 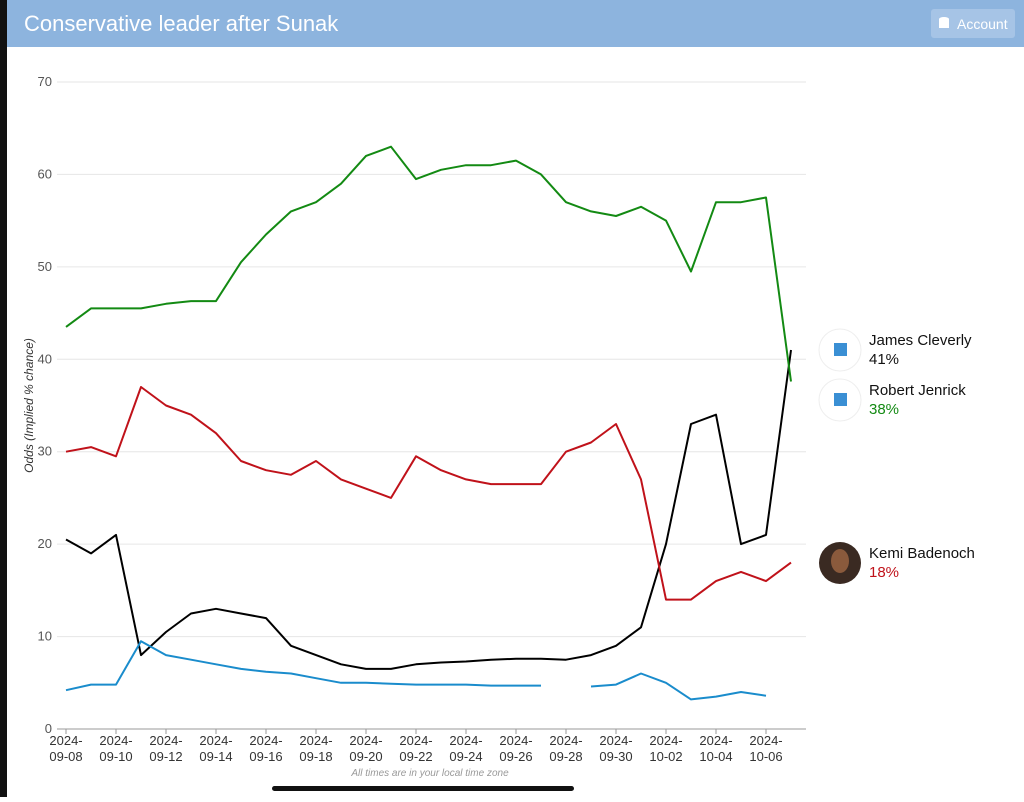 What do you see at coordinates (45, 451) in the screenshot?
I see `y-tick-label: 30` at bounding box center [45, 451].